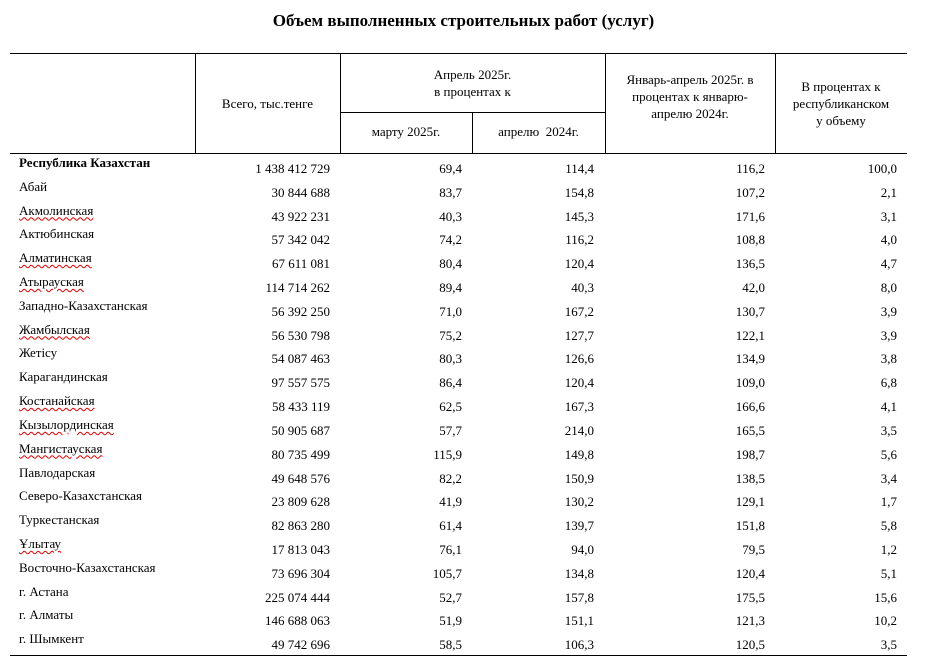 The image size is (927, 665). I want to click on cell: 149,8, so click(579, 454).